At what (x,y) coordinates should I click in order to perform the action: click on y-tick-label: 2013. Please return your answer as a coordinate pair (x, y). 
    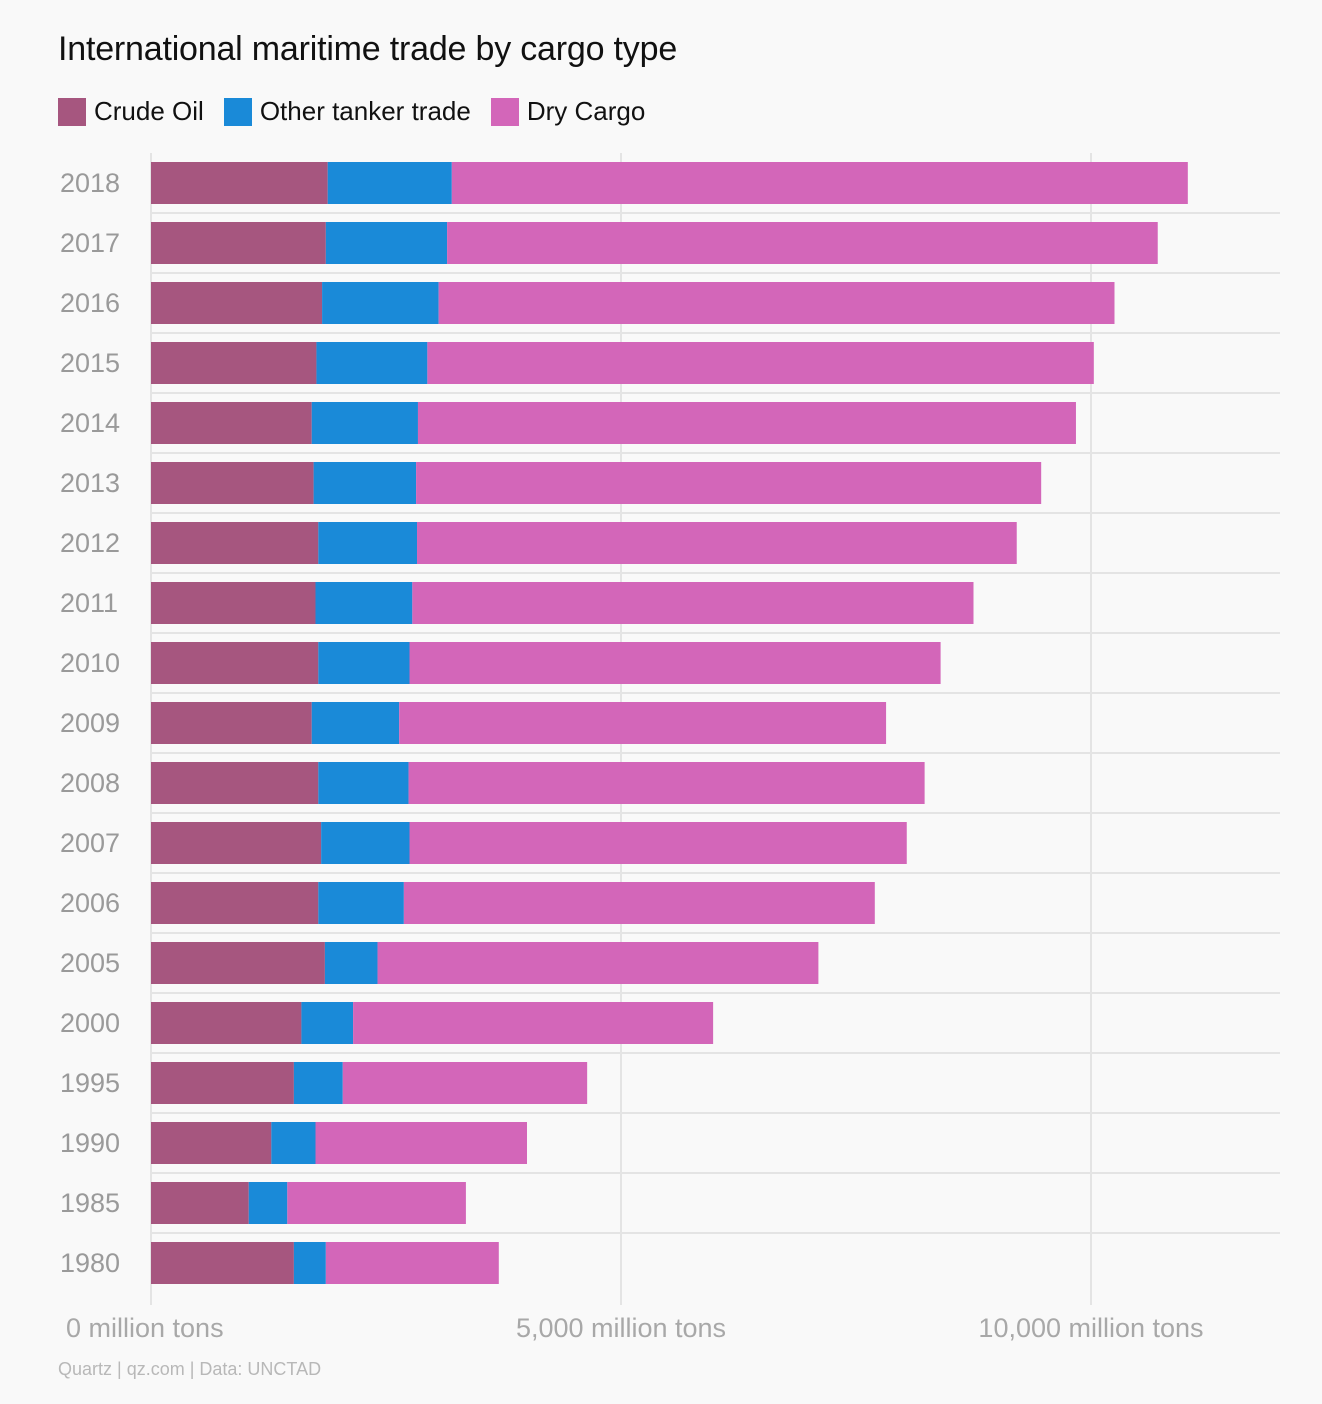
    Looking at the image, I should click on (90, 483).